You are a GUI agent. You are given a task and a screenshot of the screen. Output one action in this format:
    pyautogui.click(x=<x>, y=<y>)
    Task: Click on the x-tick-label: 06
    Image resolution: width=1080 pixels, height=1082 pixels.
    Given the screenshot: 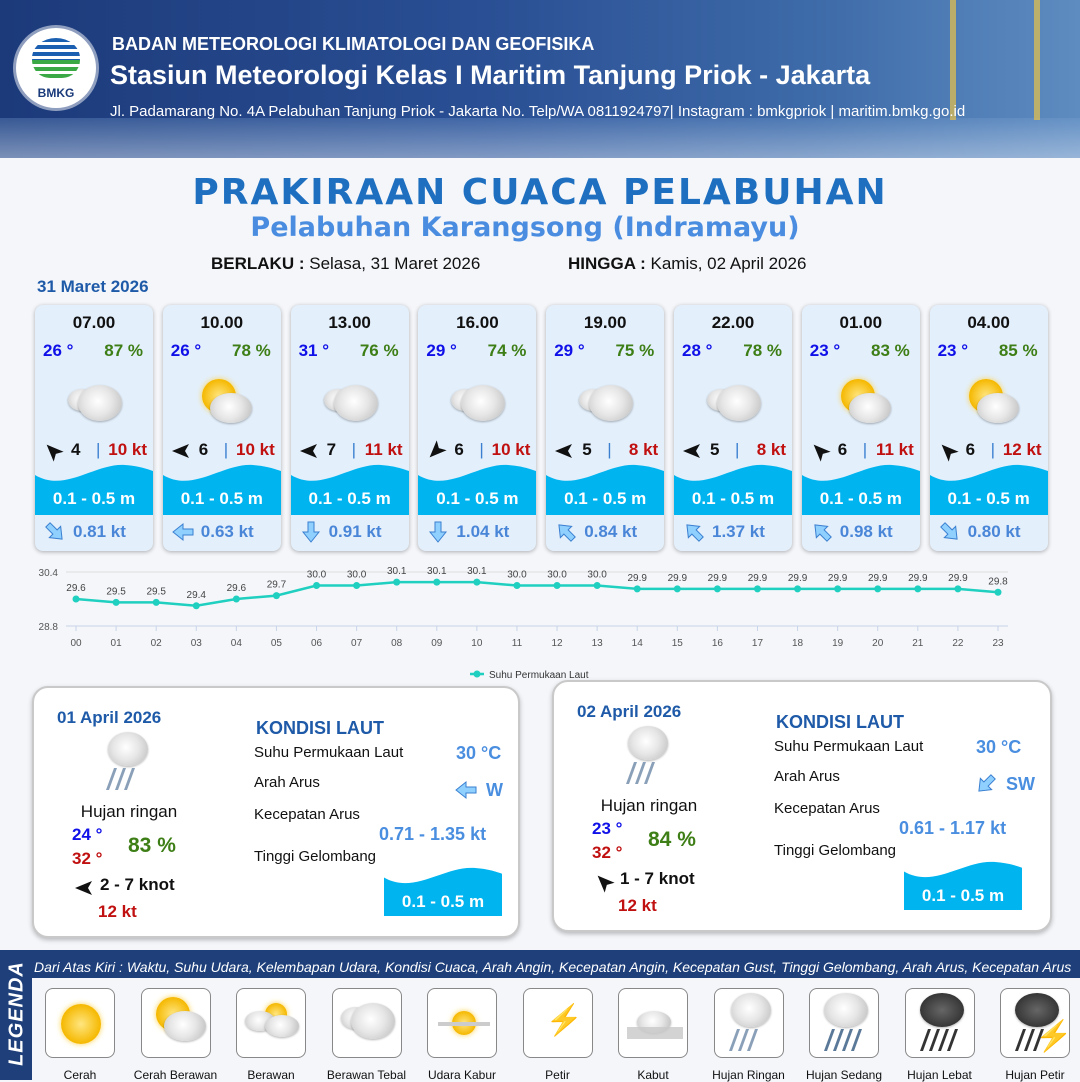 What is the action you would take?
    pyautogui.click(x=317, y=643)
    